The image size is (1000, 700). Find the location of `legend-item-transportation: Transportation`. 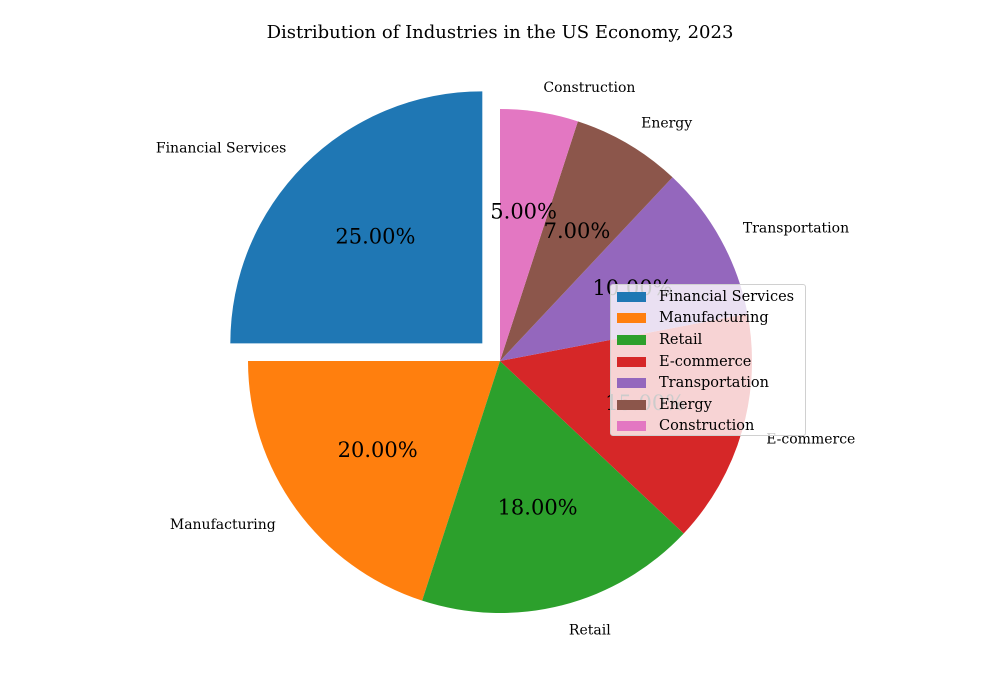

legend-item-transportation: Transportation is located at coordinates (708, 383).